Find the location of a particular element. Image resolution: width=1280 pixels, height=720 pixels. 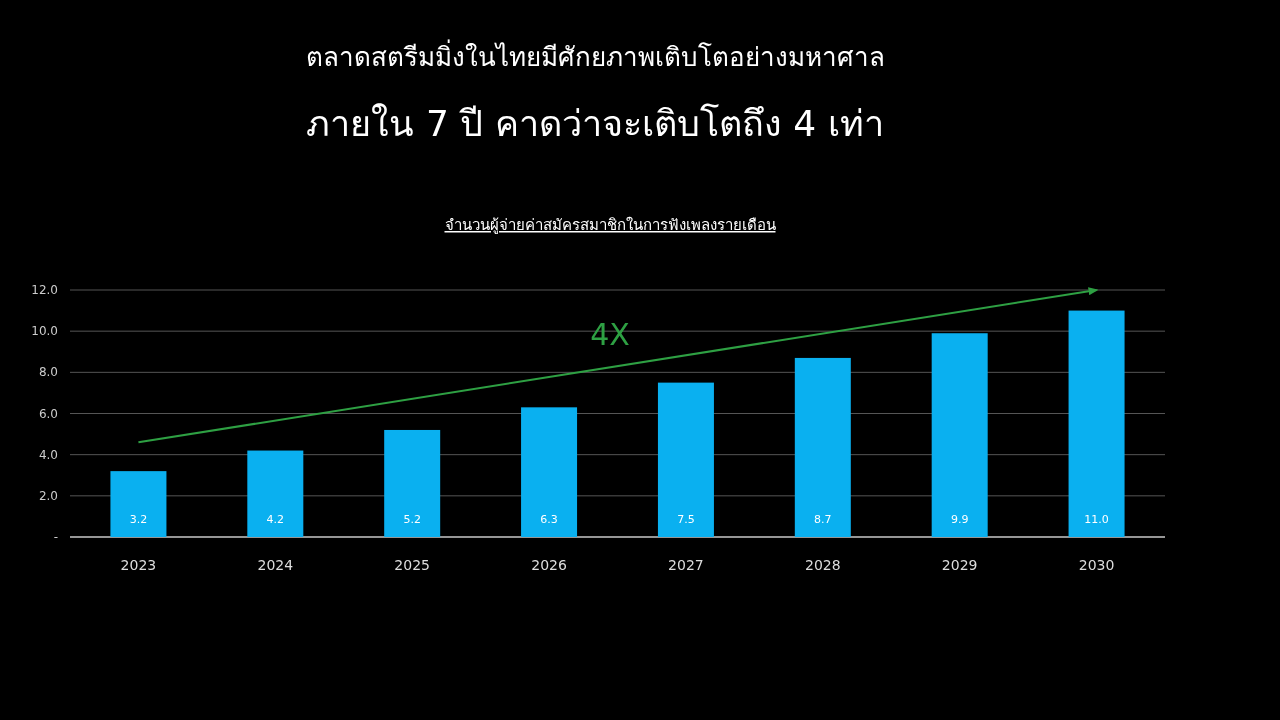

chart-title: ตลาดสตรีมมิ่งในไทยมีศักยภาพเติบโตอย่างมหาศาล is located at coordinates (595, 55).